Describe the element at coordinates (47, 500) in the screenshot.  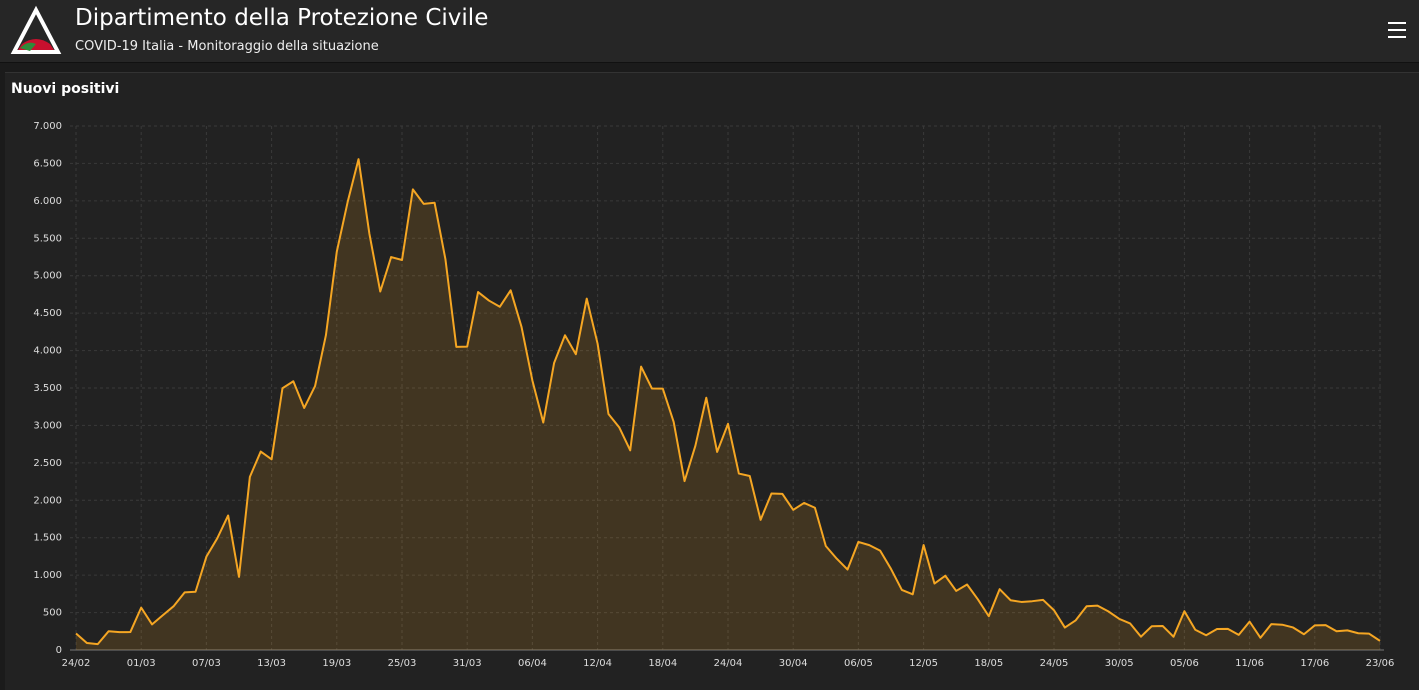
I see `y-tick-label: 2.000` at that location.